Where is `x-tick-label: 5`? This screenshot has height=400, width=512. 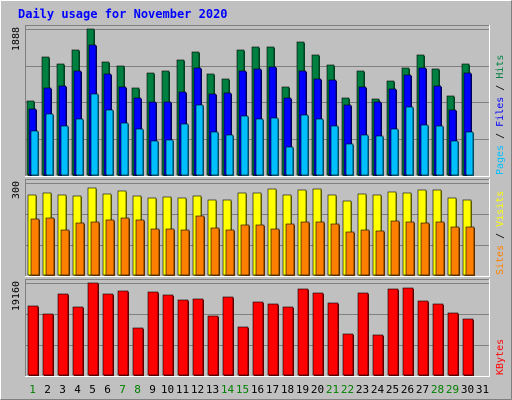 x-tick-label: 5 is located at coordinates (92, 389).